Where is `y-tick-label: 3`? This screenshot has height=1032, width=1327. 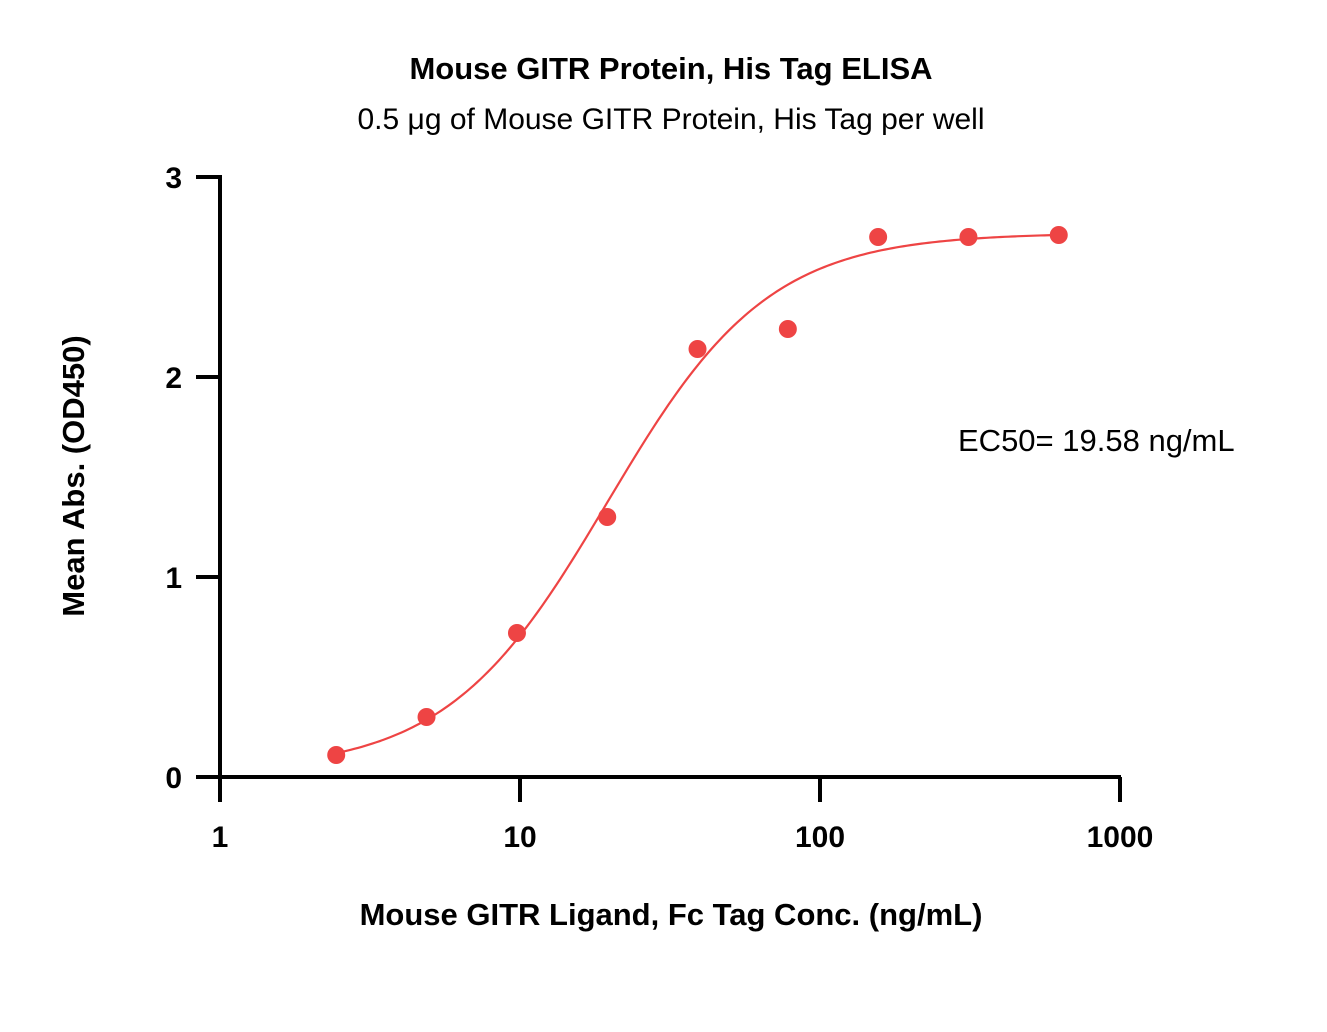 y-tick-label: 3 is located at coordinates (173, 178).